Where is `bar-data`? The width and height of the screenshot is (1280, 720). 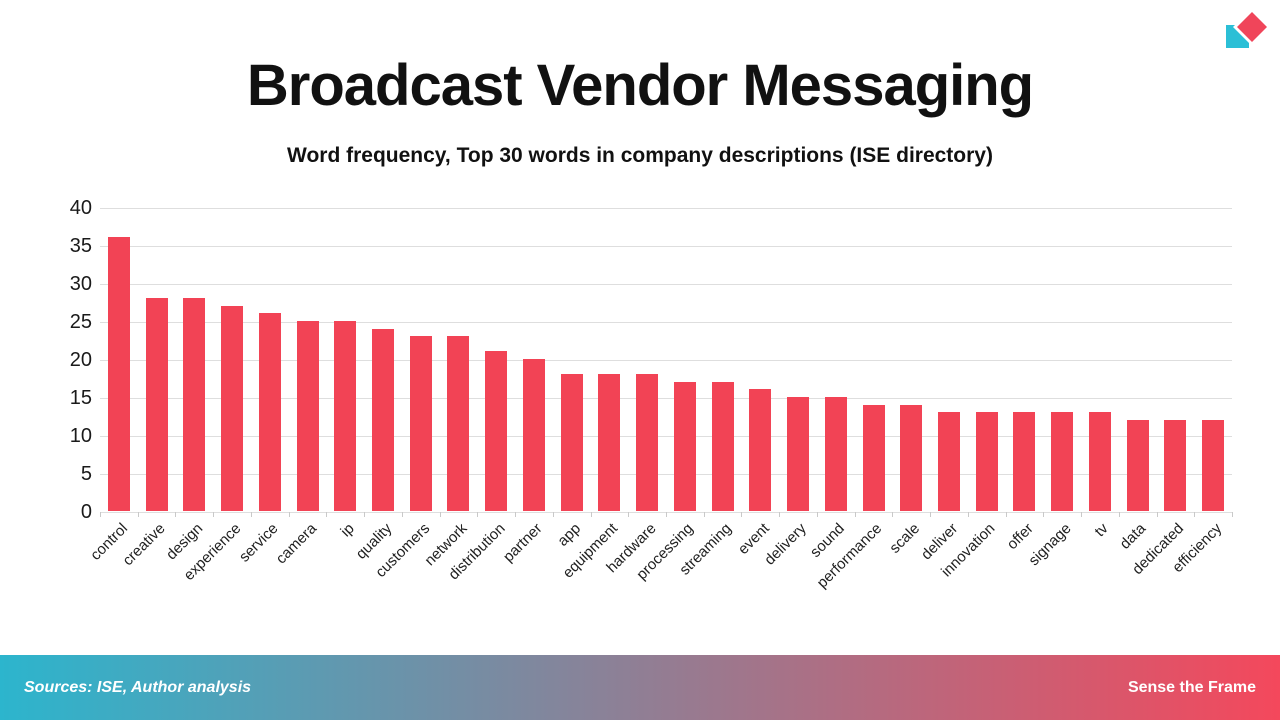
bar-data is located at coordinates (1137, 465).